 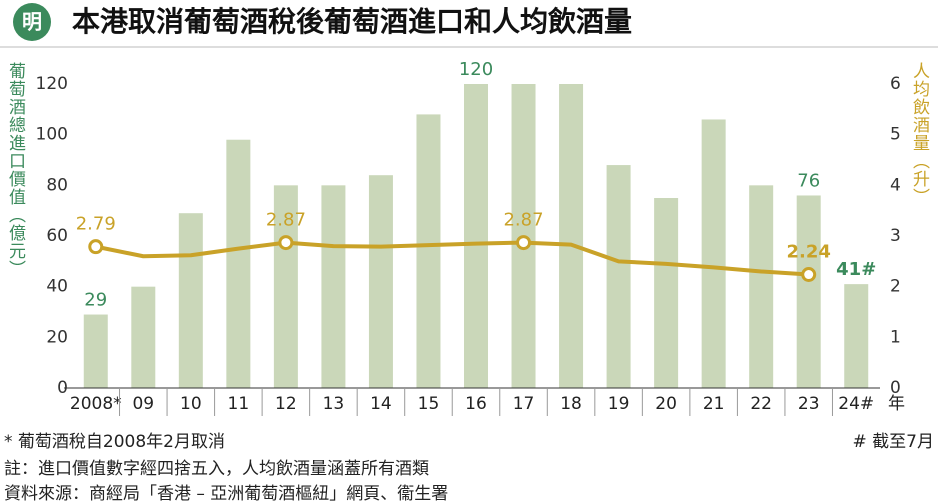 I want to click on y2-tick-label: 3, so click(x=895, y=236).